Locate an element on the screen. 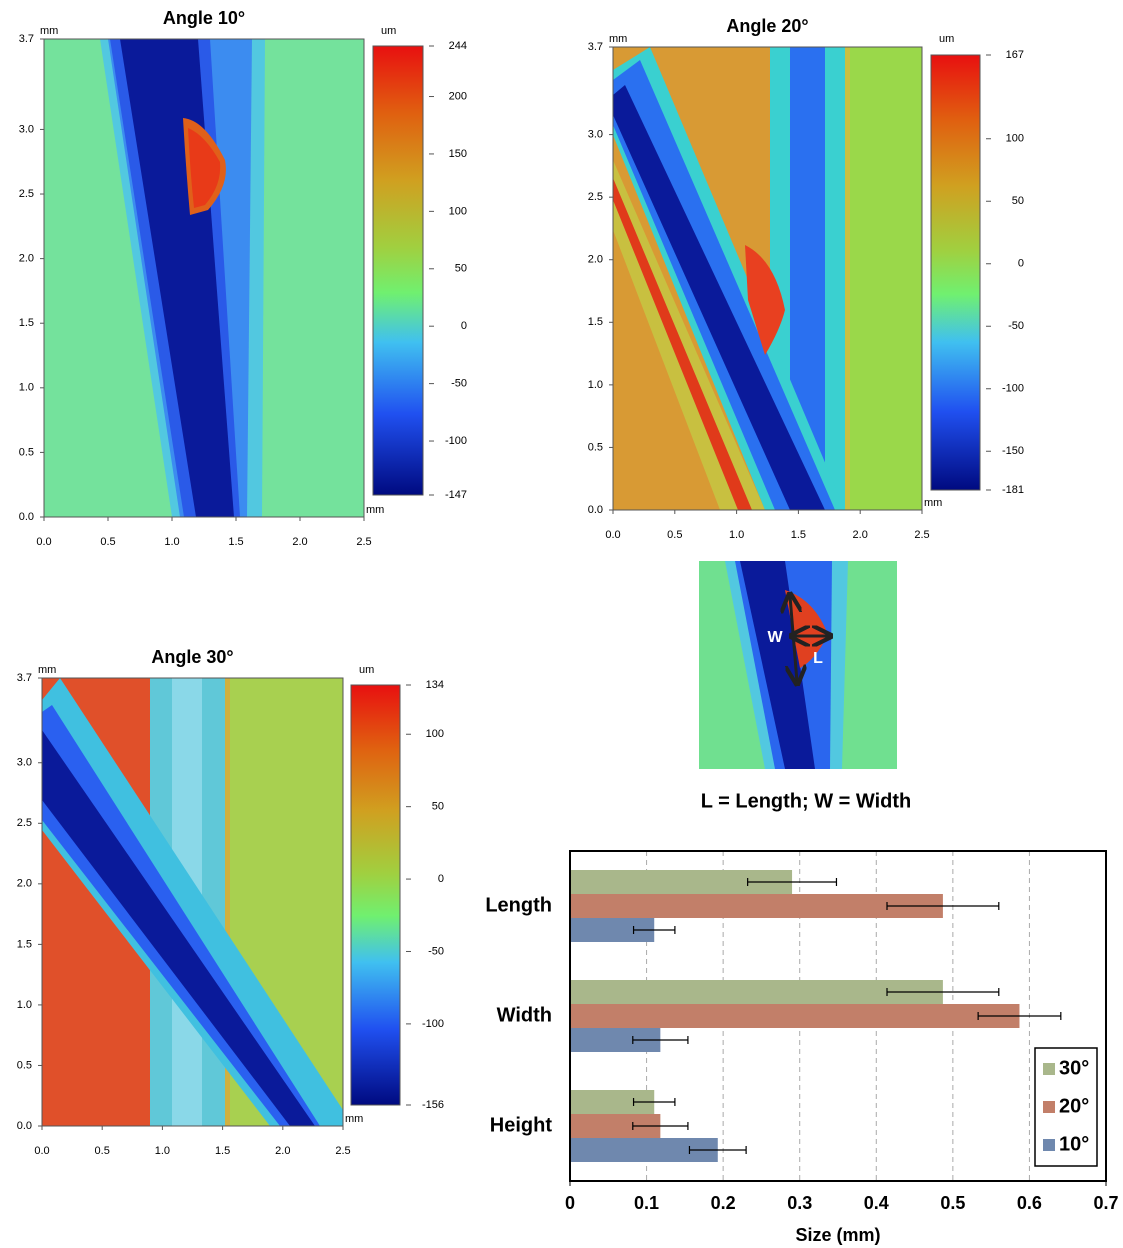  colorbar-tick-label: -150 is located at coordinates (1013, 451).